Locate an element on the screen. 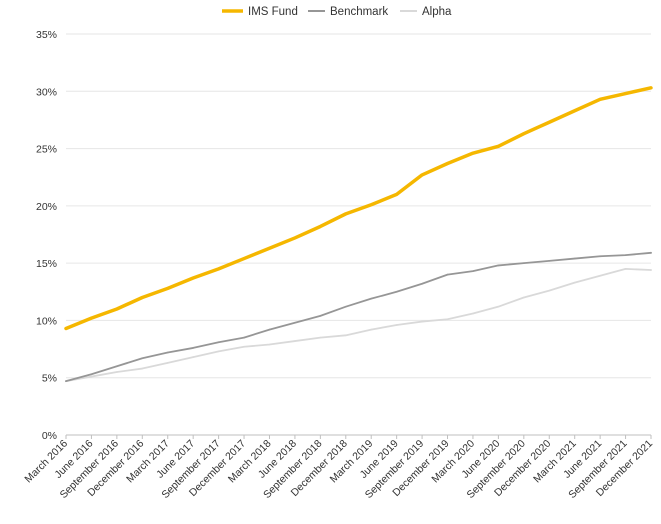 Image resolution: width=661 pixels, height=524 pixels. y-tick-label: 20% is located at coordinates (46, 207).